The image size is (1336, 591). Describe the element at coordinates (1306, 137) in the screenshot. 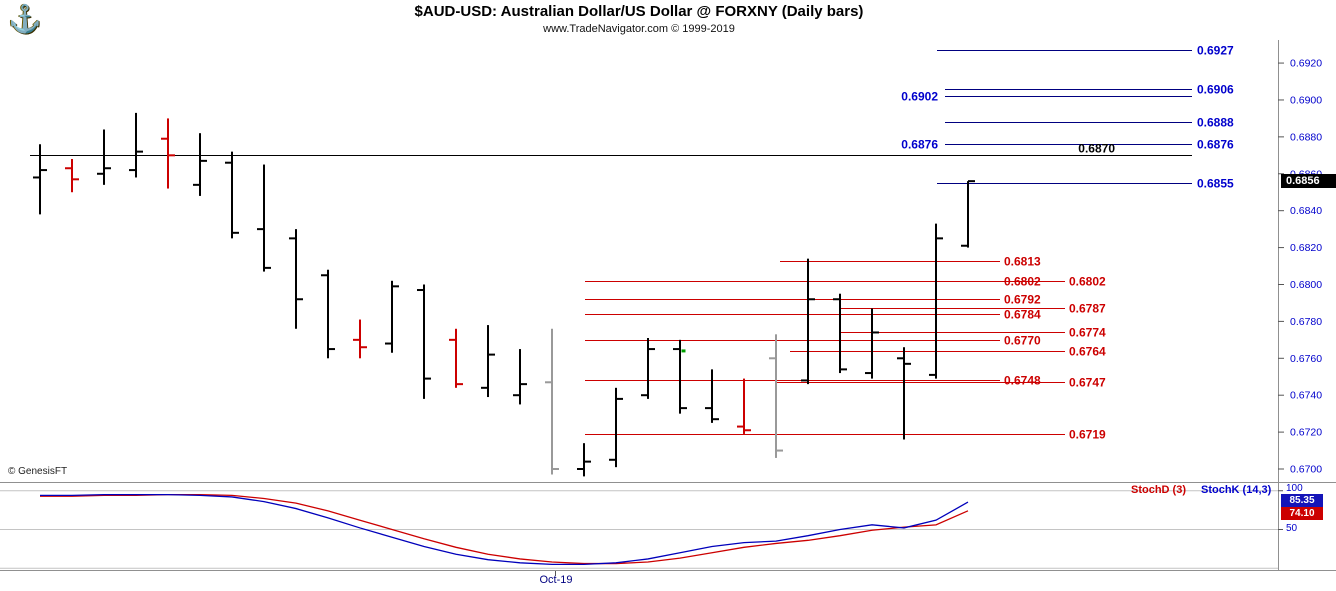

I see `price-axis-label: 0.6880` at that location.